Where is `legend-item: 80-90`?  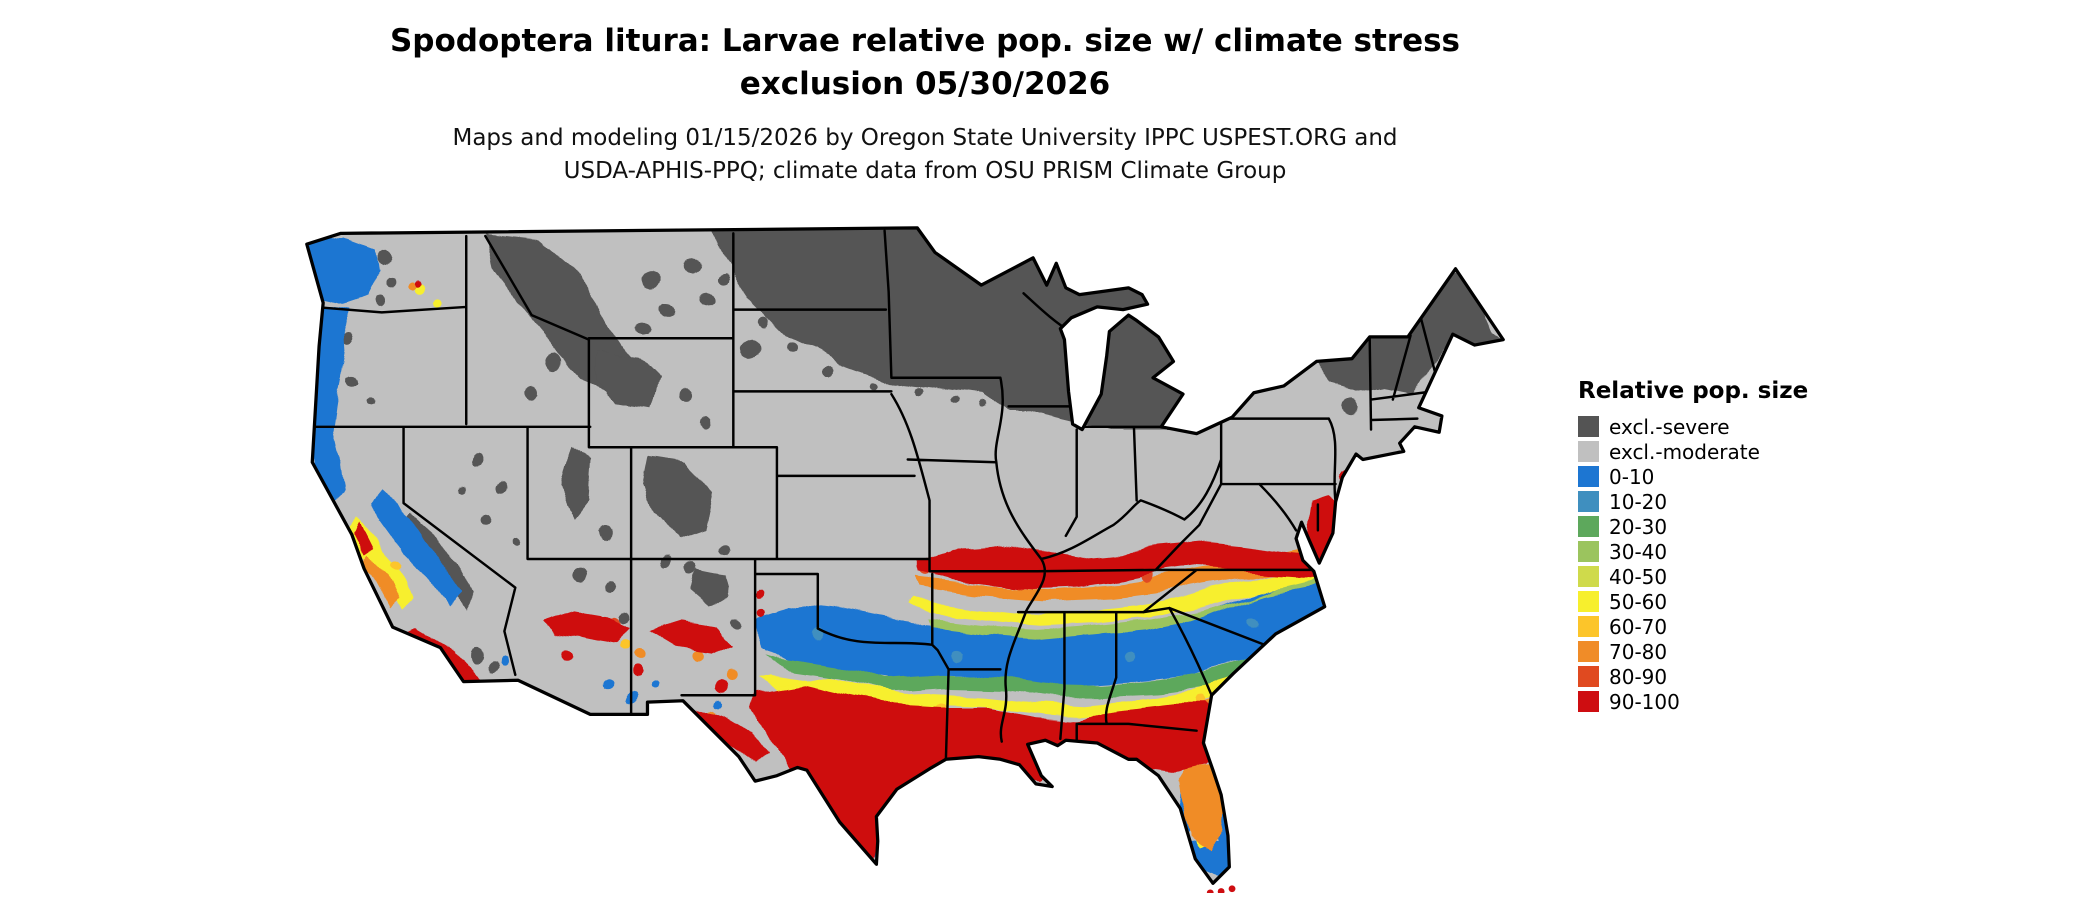 legend-item: 80-90 is located at coordinates (1708, 676).